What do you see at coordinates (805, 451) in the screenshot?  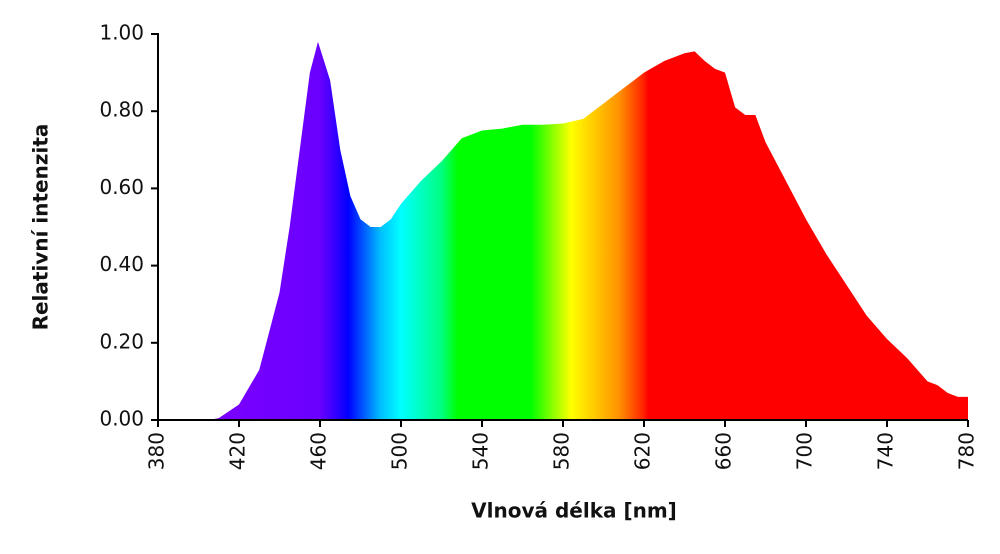 I see `x-tick-label: 700` at bounding box center [805, 451].